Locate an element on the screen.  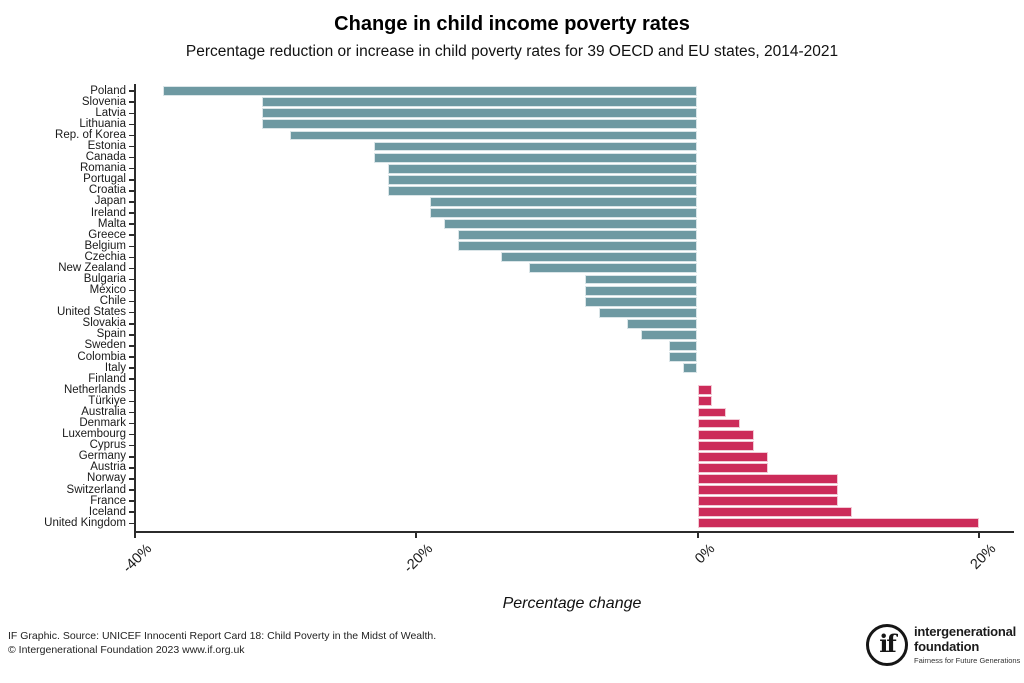
chart-title: Change in child income poverty rates is located at coordinates (512, 24).